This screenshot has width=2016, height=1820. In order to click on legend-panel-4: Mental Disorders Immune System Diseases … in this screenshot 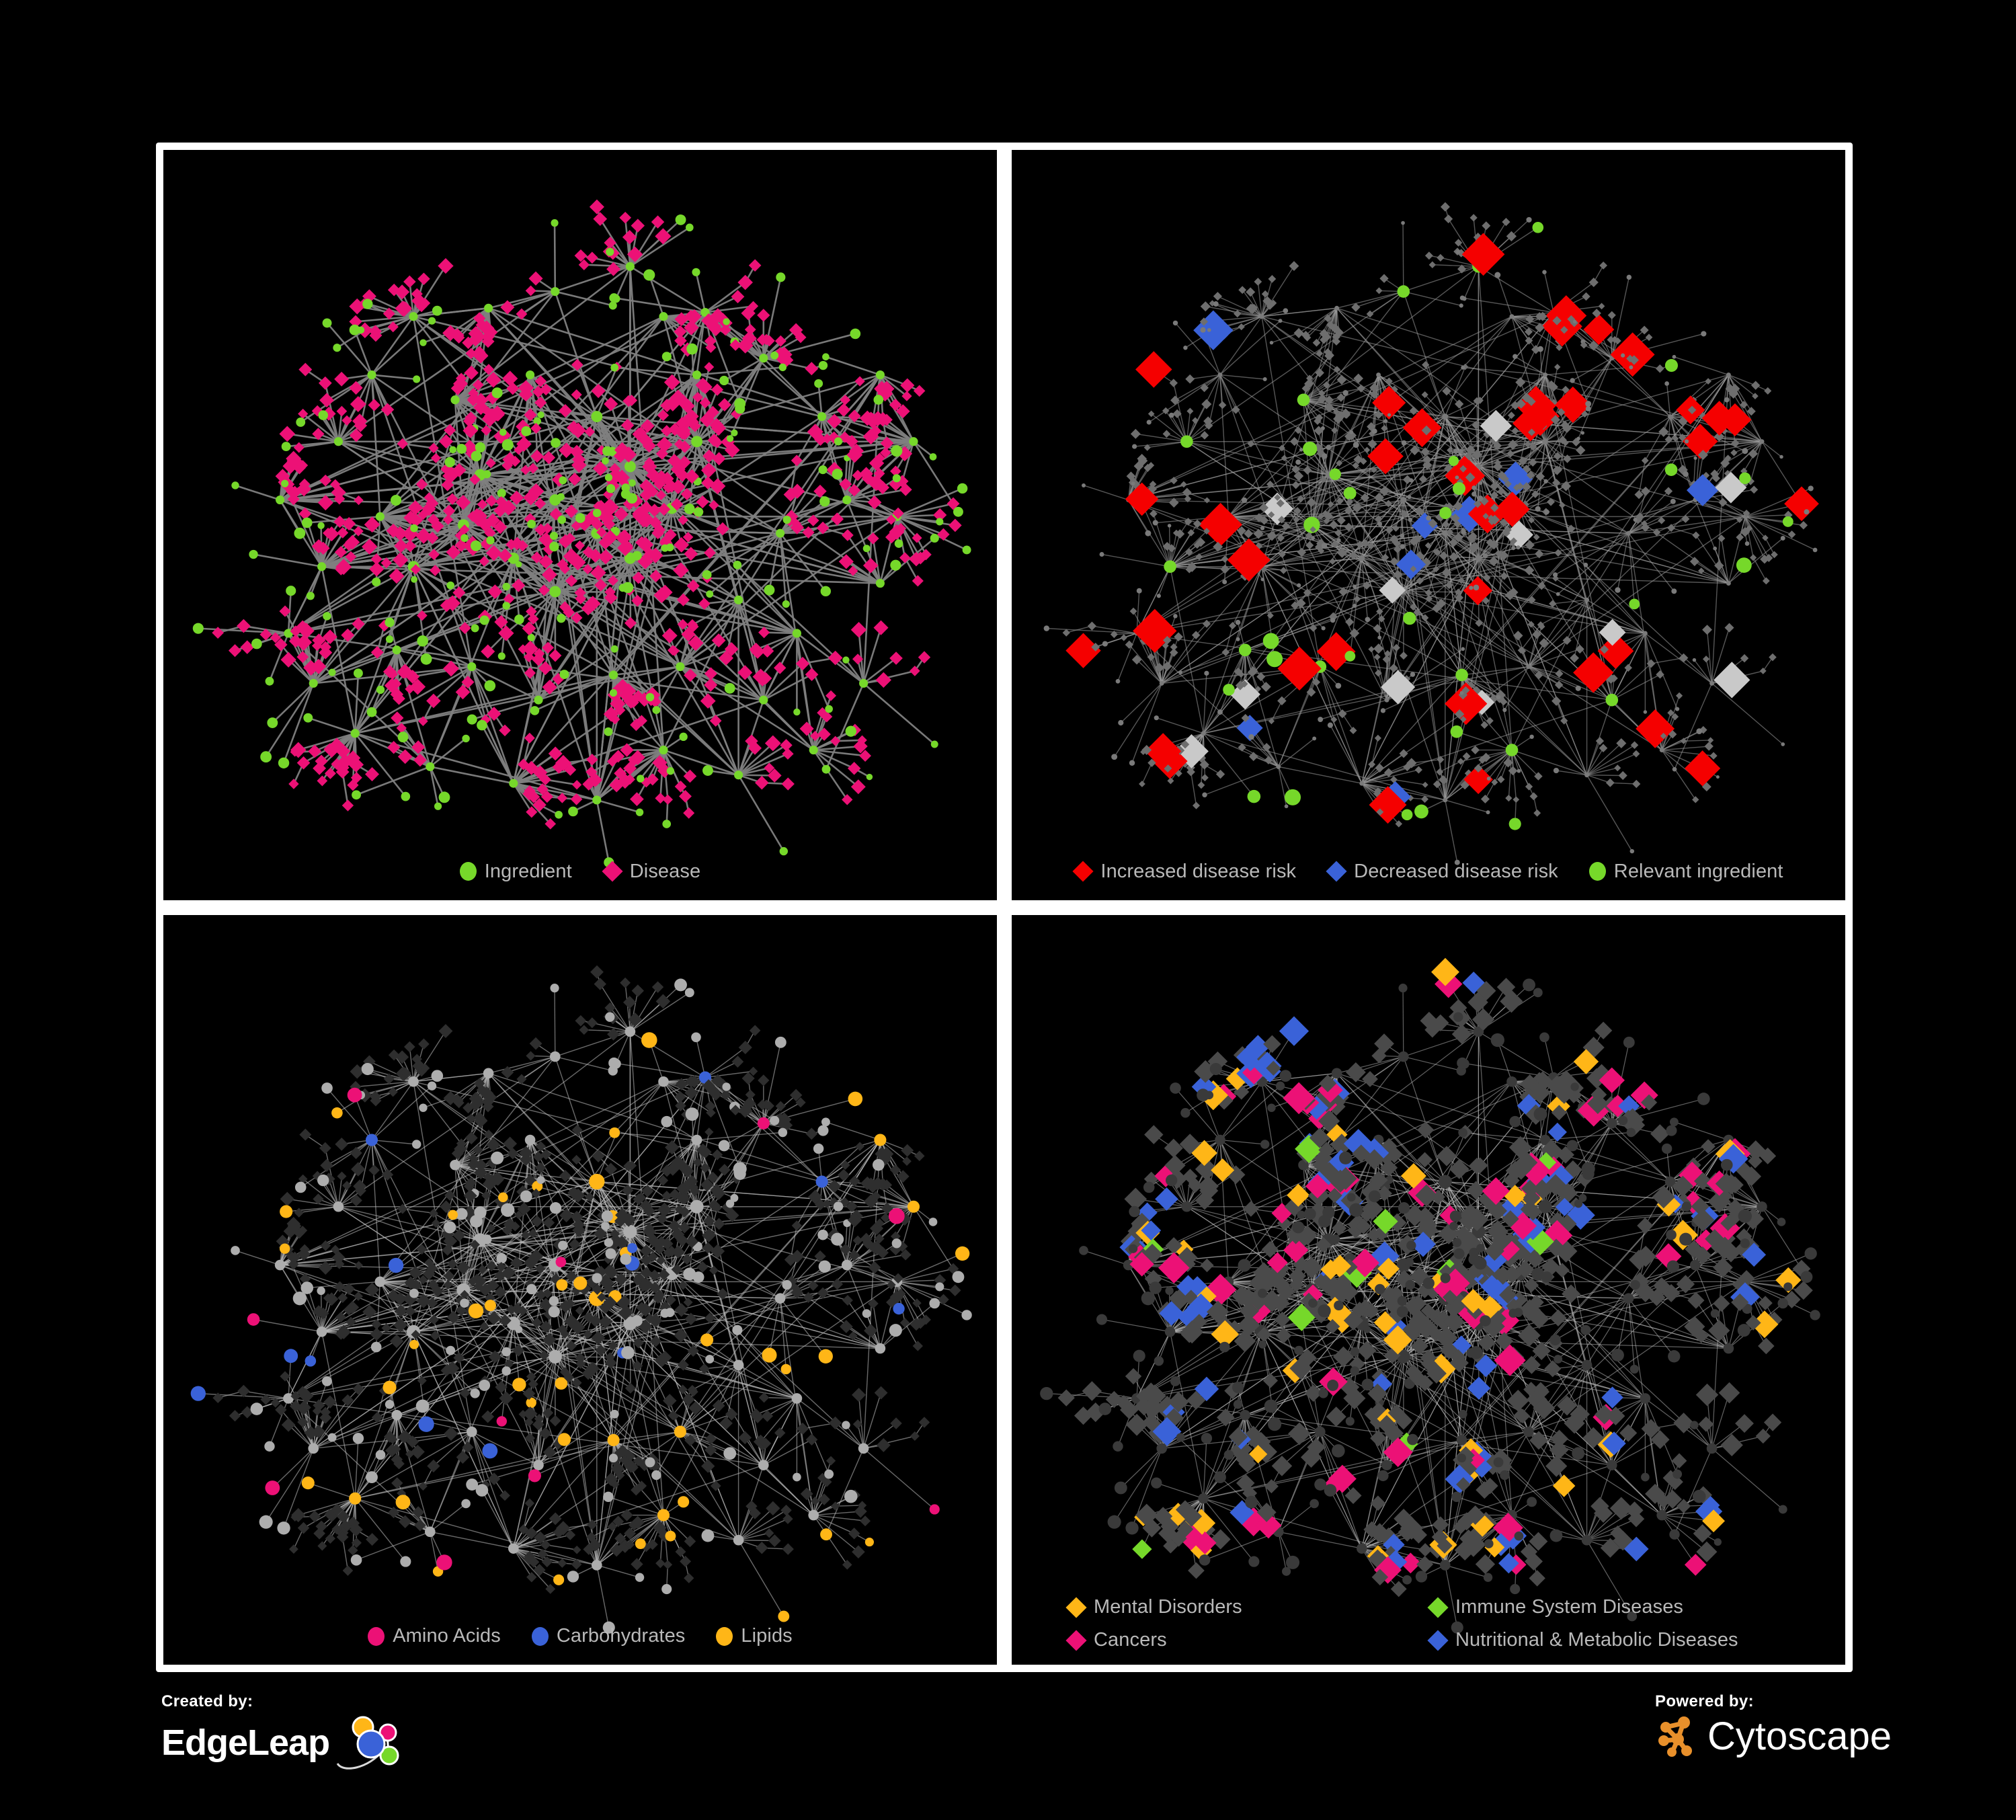, I will do `click(1428, 1623)`.